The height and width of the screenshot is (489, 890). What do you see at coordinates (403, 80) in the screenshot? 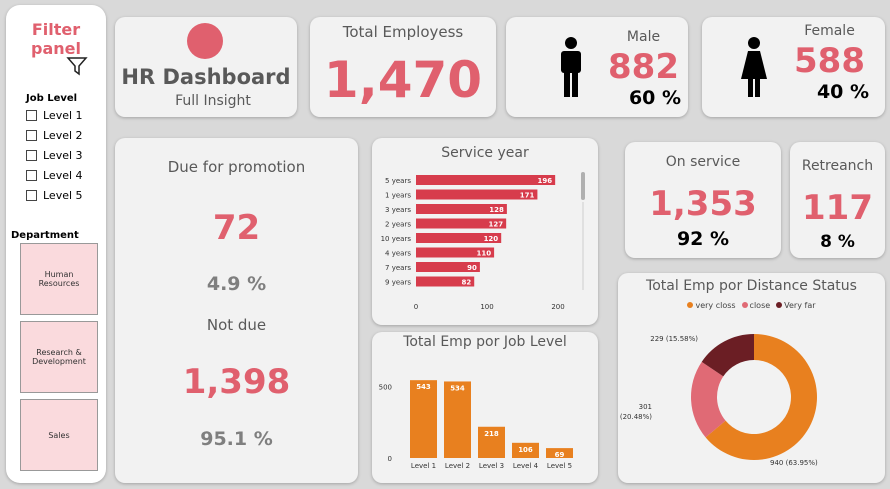
I see `total-employees-value: 1,470` at bounding box center [403, 80].